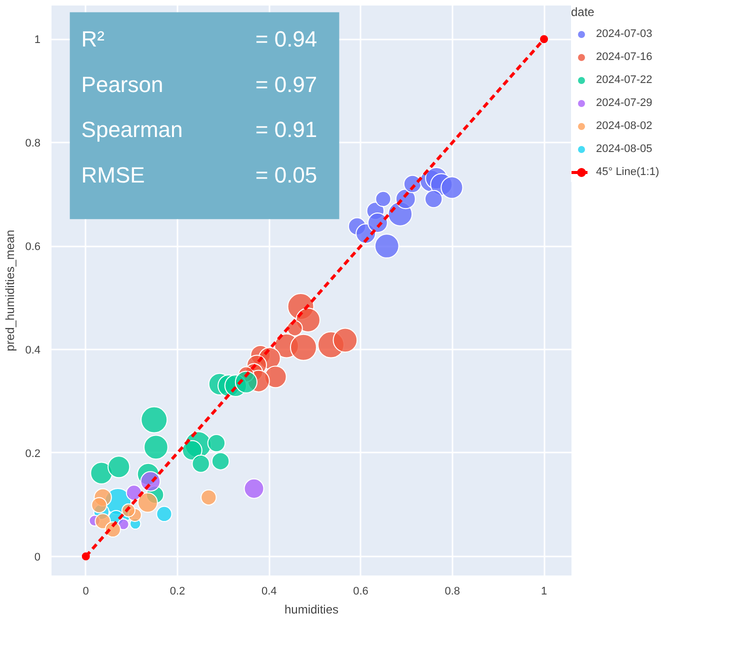 This screenshot has height=657, width=756. I want to click on x-tick-label: 0.4, so click(269, 592).